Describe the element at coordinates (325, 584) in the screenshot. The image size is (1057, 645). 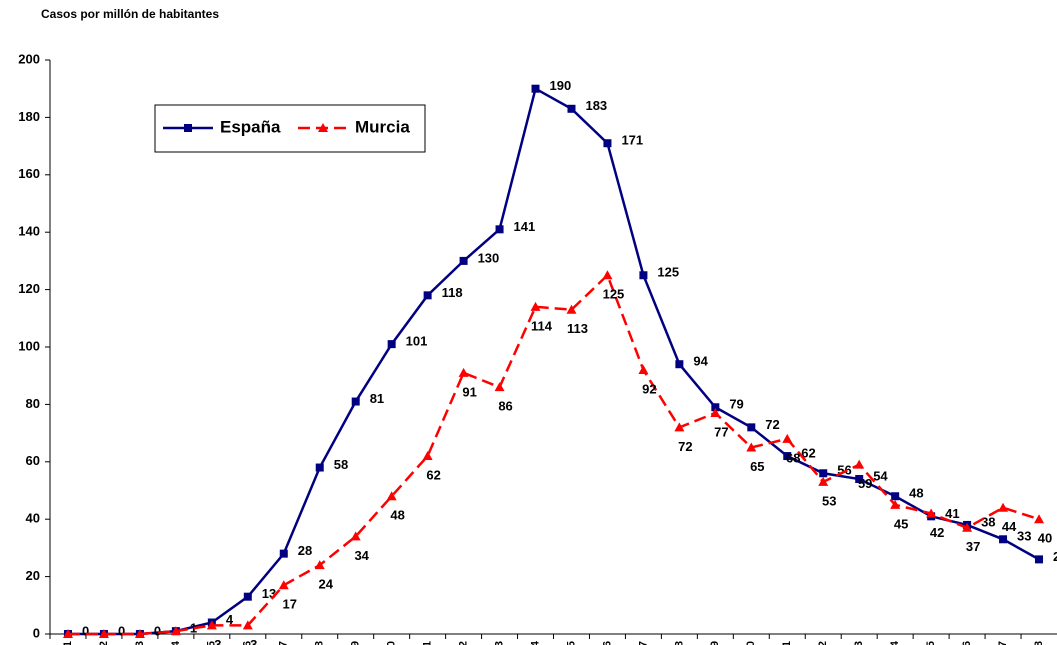
I see `data-label: 24` at that location.